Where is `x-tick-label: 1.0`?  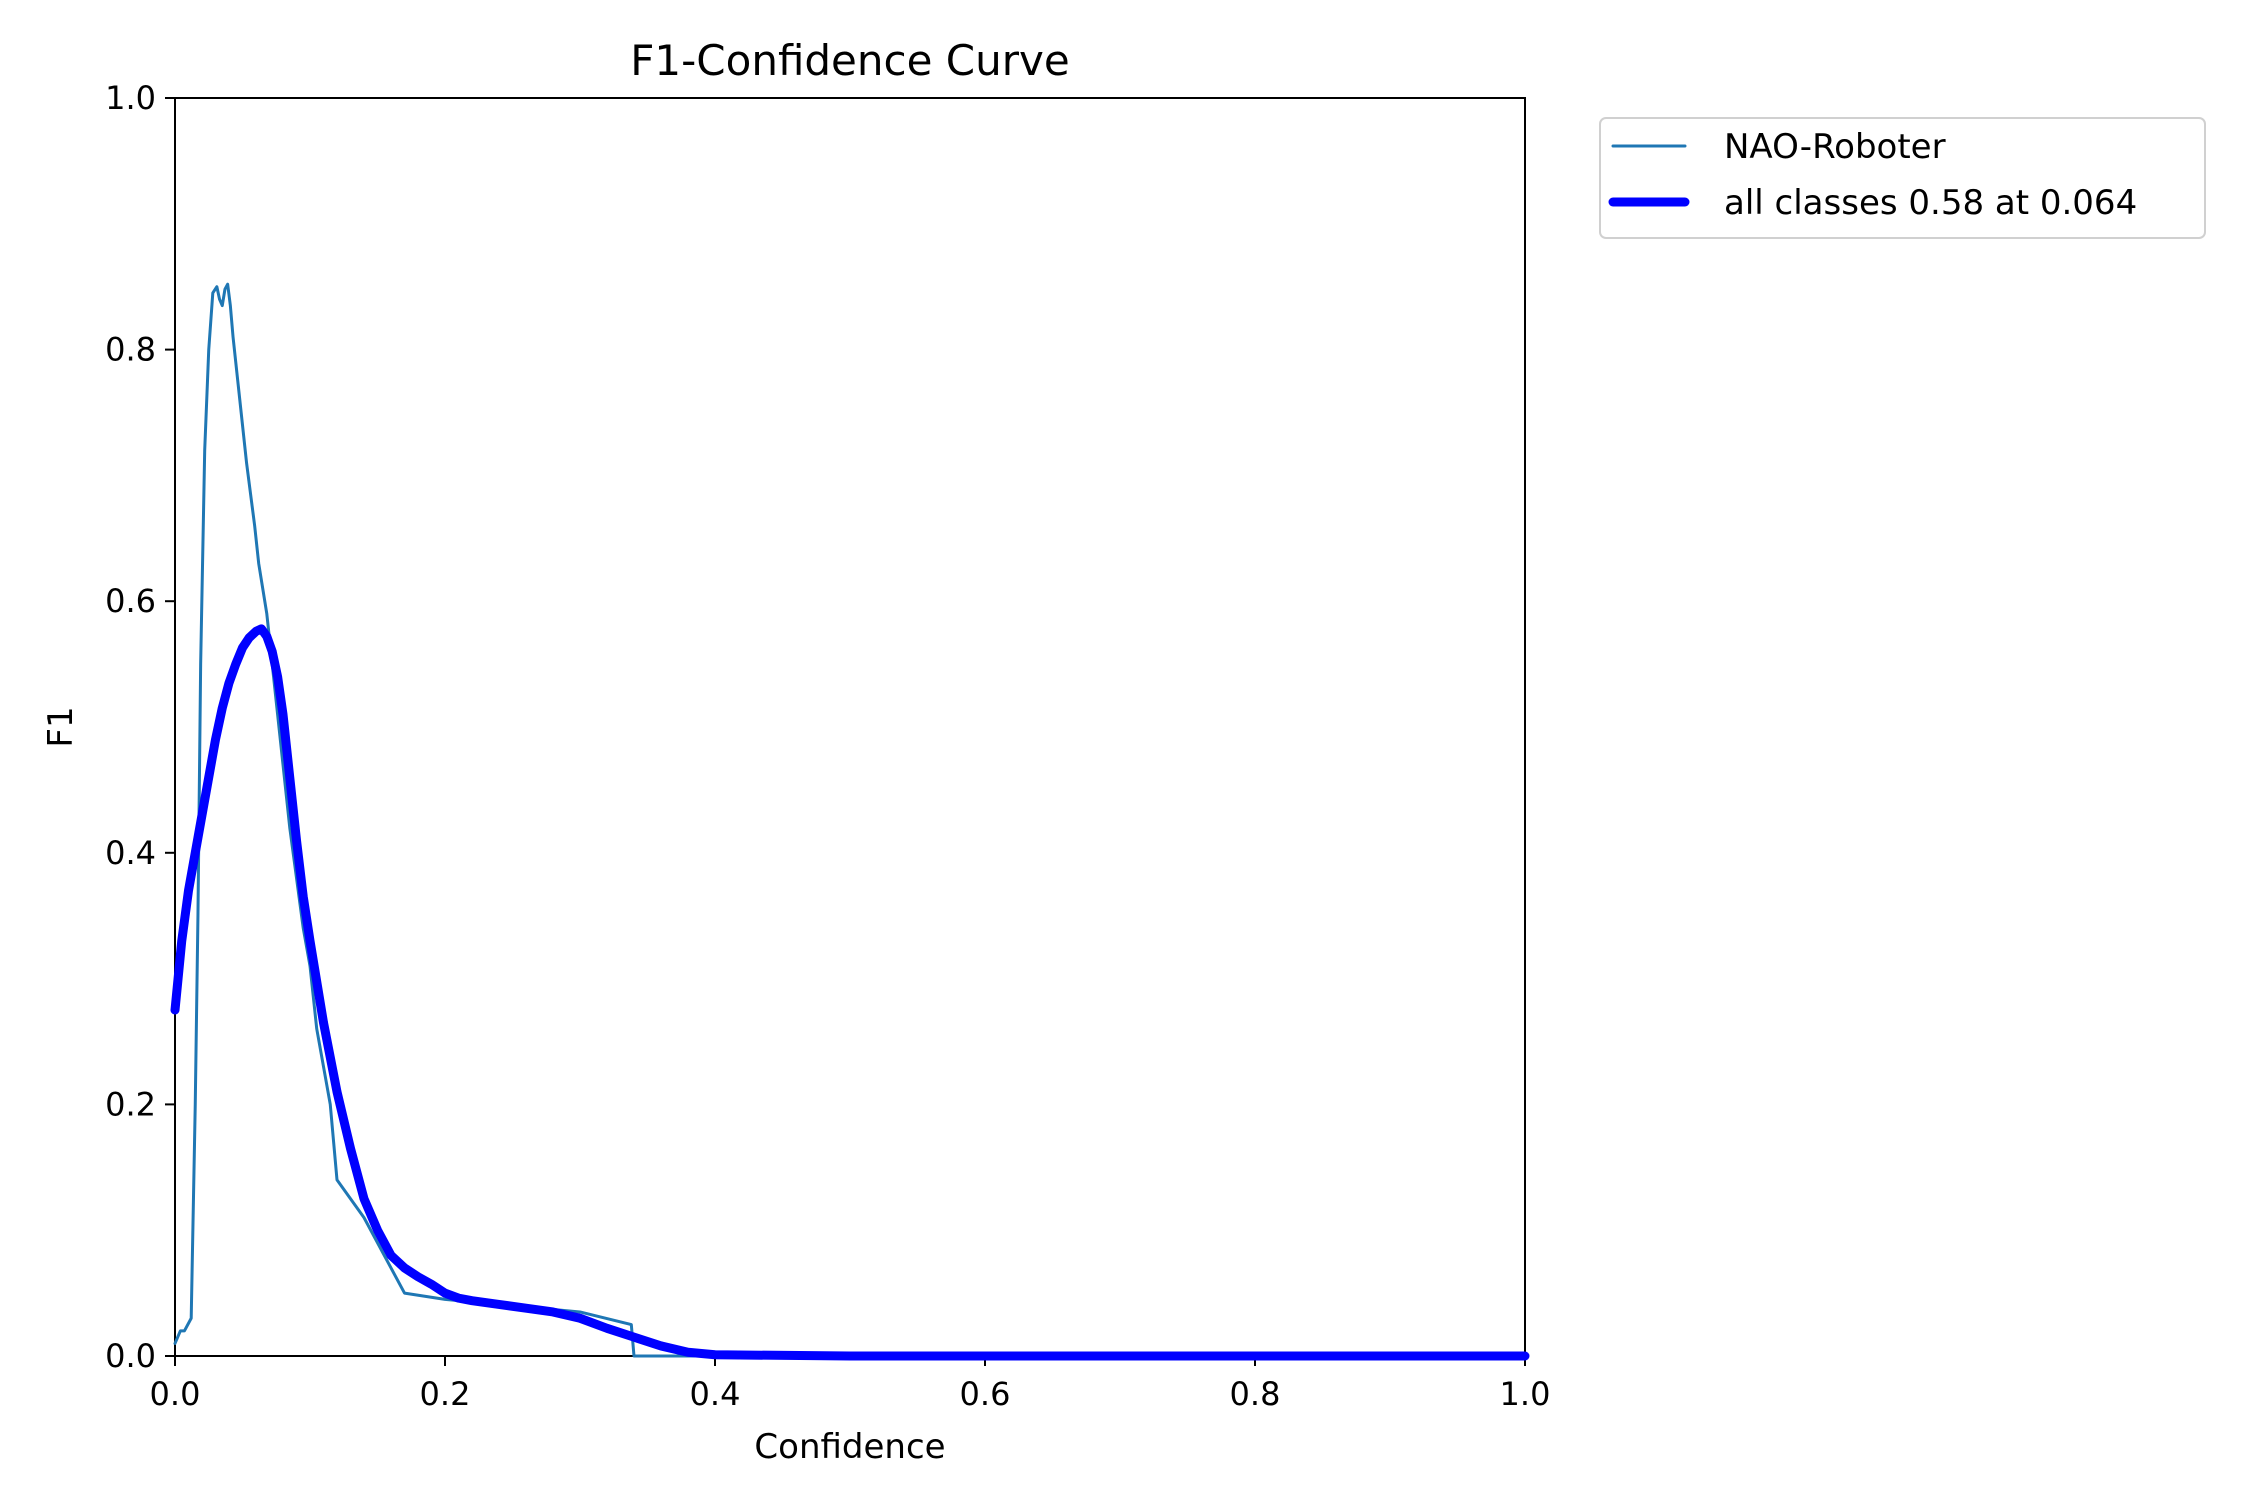
x-tick-label: 1.0 is located at coordinates (1525, 1394).